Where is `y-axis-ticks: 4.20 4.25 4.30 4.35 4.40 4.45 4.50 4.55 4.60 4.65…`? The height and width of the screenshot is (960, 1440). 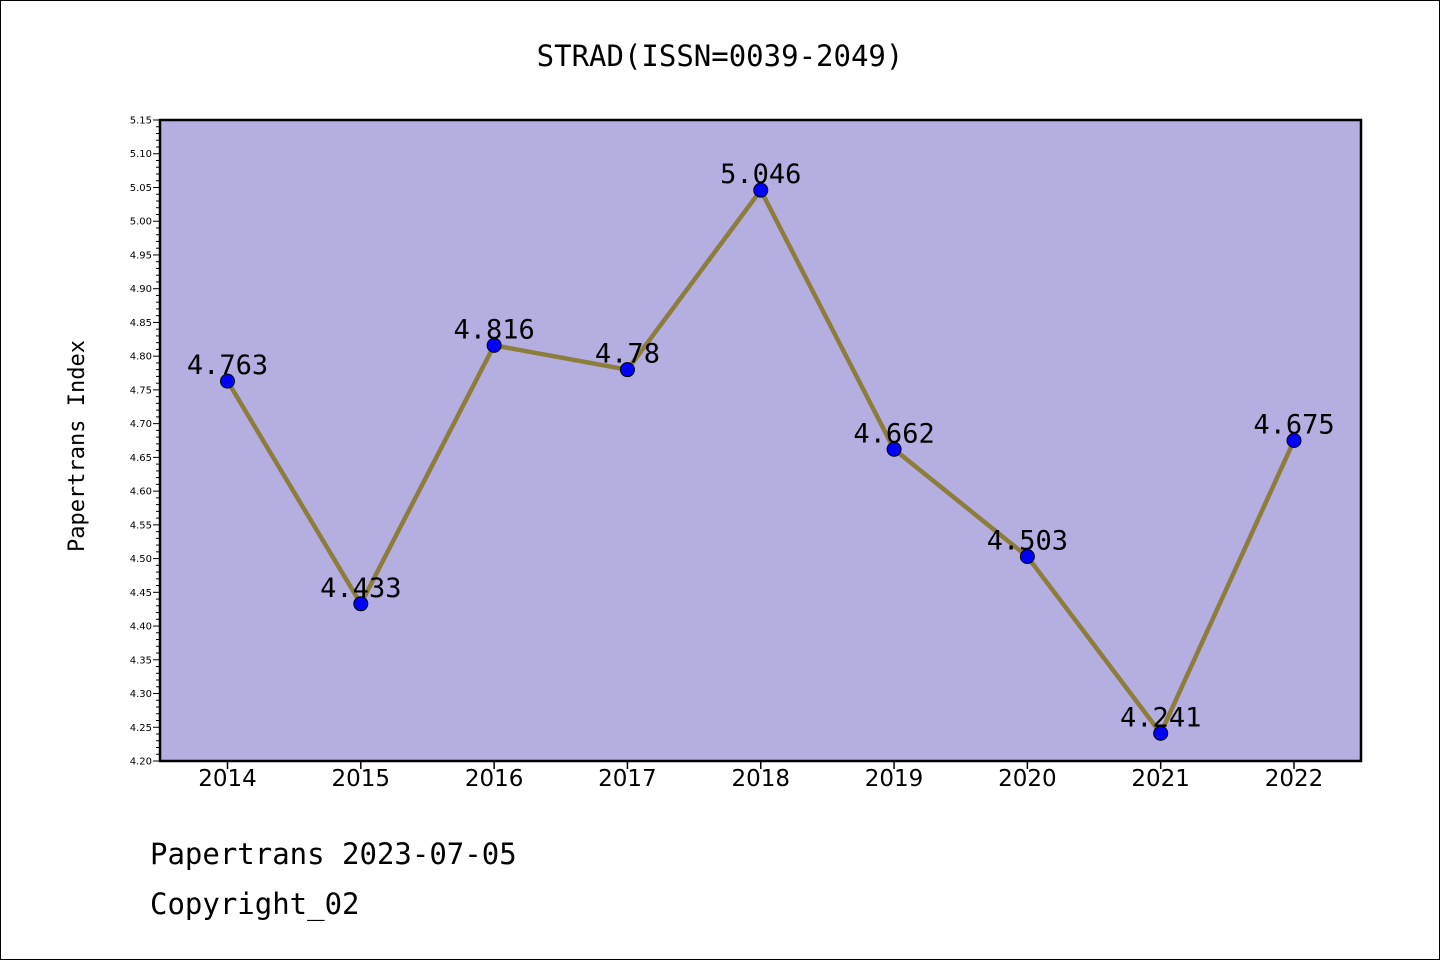
y-axis-ticks: 4.20 4.25 4.30 4.35 4.40 4.45 4.50 4.55 4.60 4.65… is located at coordinates (145, 442).